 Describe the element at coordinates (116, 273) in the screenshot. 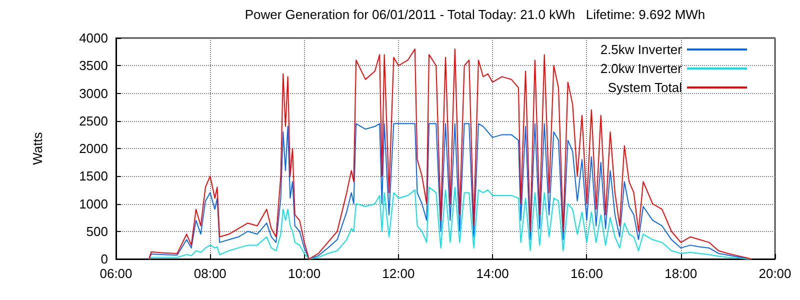

I see `x-tick-label: 06:00` at that location.